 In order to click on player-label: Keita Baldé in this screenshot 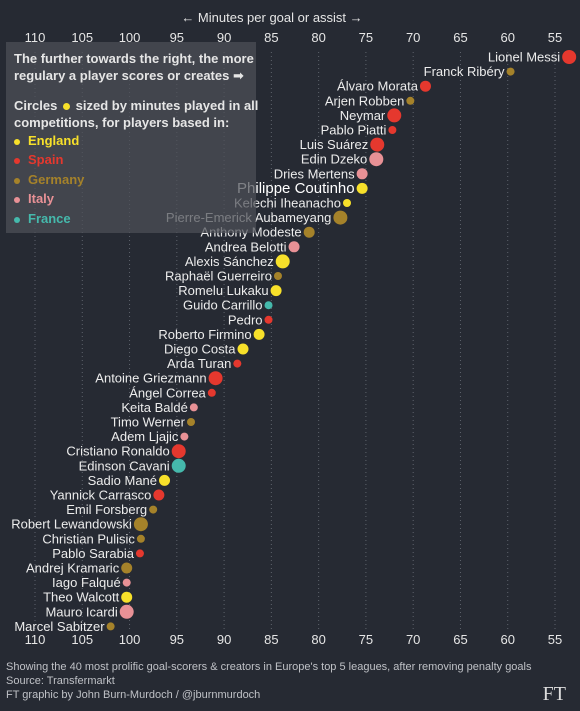, I will do `click(154, 407)`.